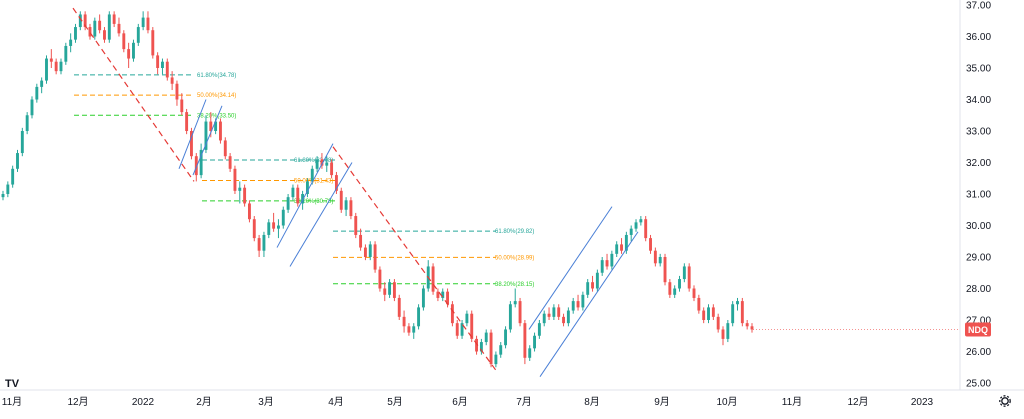 This screenshot has height=419, width=1024. I want to click on price-tick-label: 33.00, so click(978, 132).